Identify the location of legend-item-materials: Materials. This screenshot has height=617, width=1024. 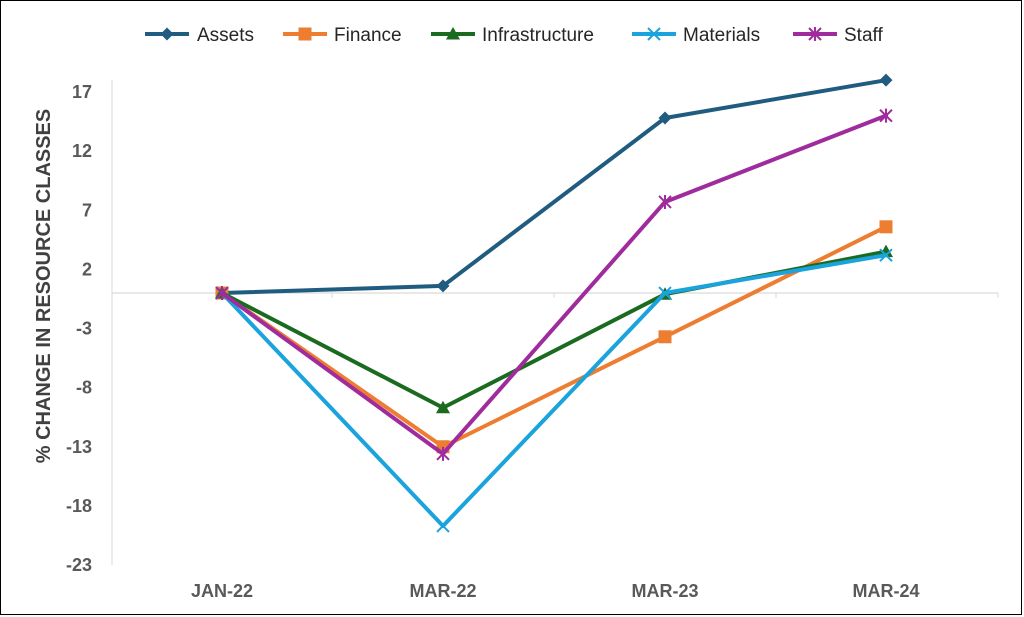
(696, 35).